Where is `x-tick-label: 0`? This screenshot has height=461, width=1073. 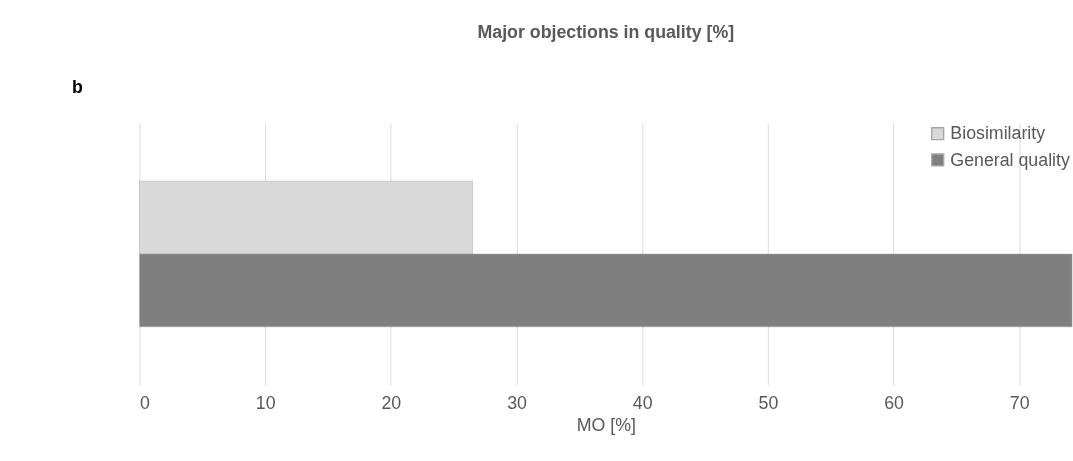 x-tick-label: 0 is located at coordinates (144, 402).